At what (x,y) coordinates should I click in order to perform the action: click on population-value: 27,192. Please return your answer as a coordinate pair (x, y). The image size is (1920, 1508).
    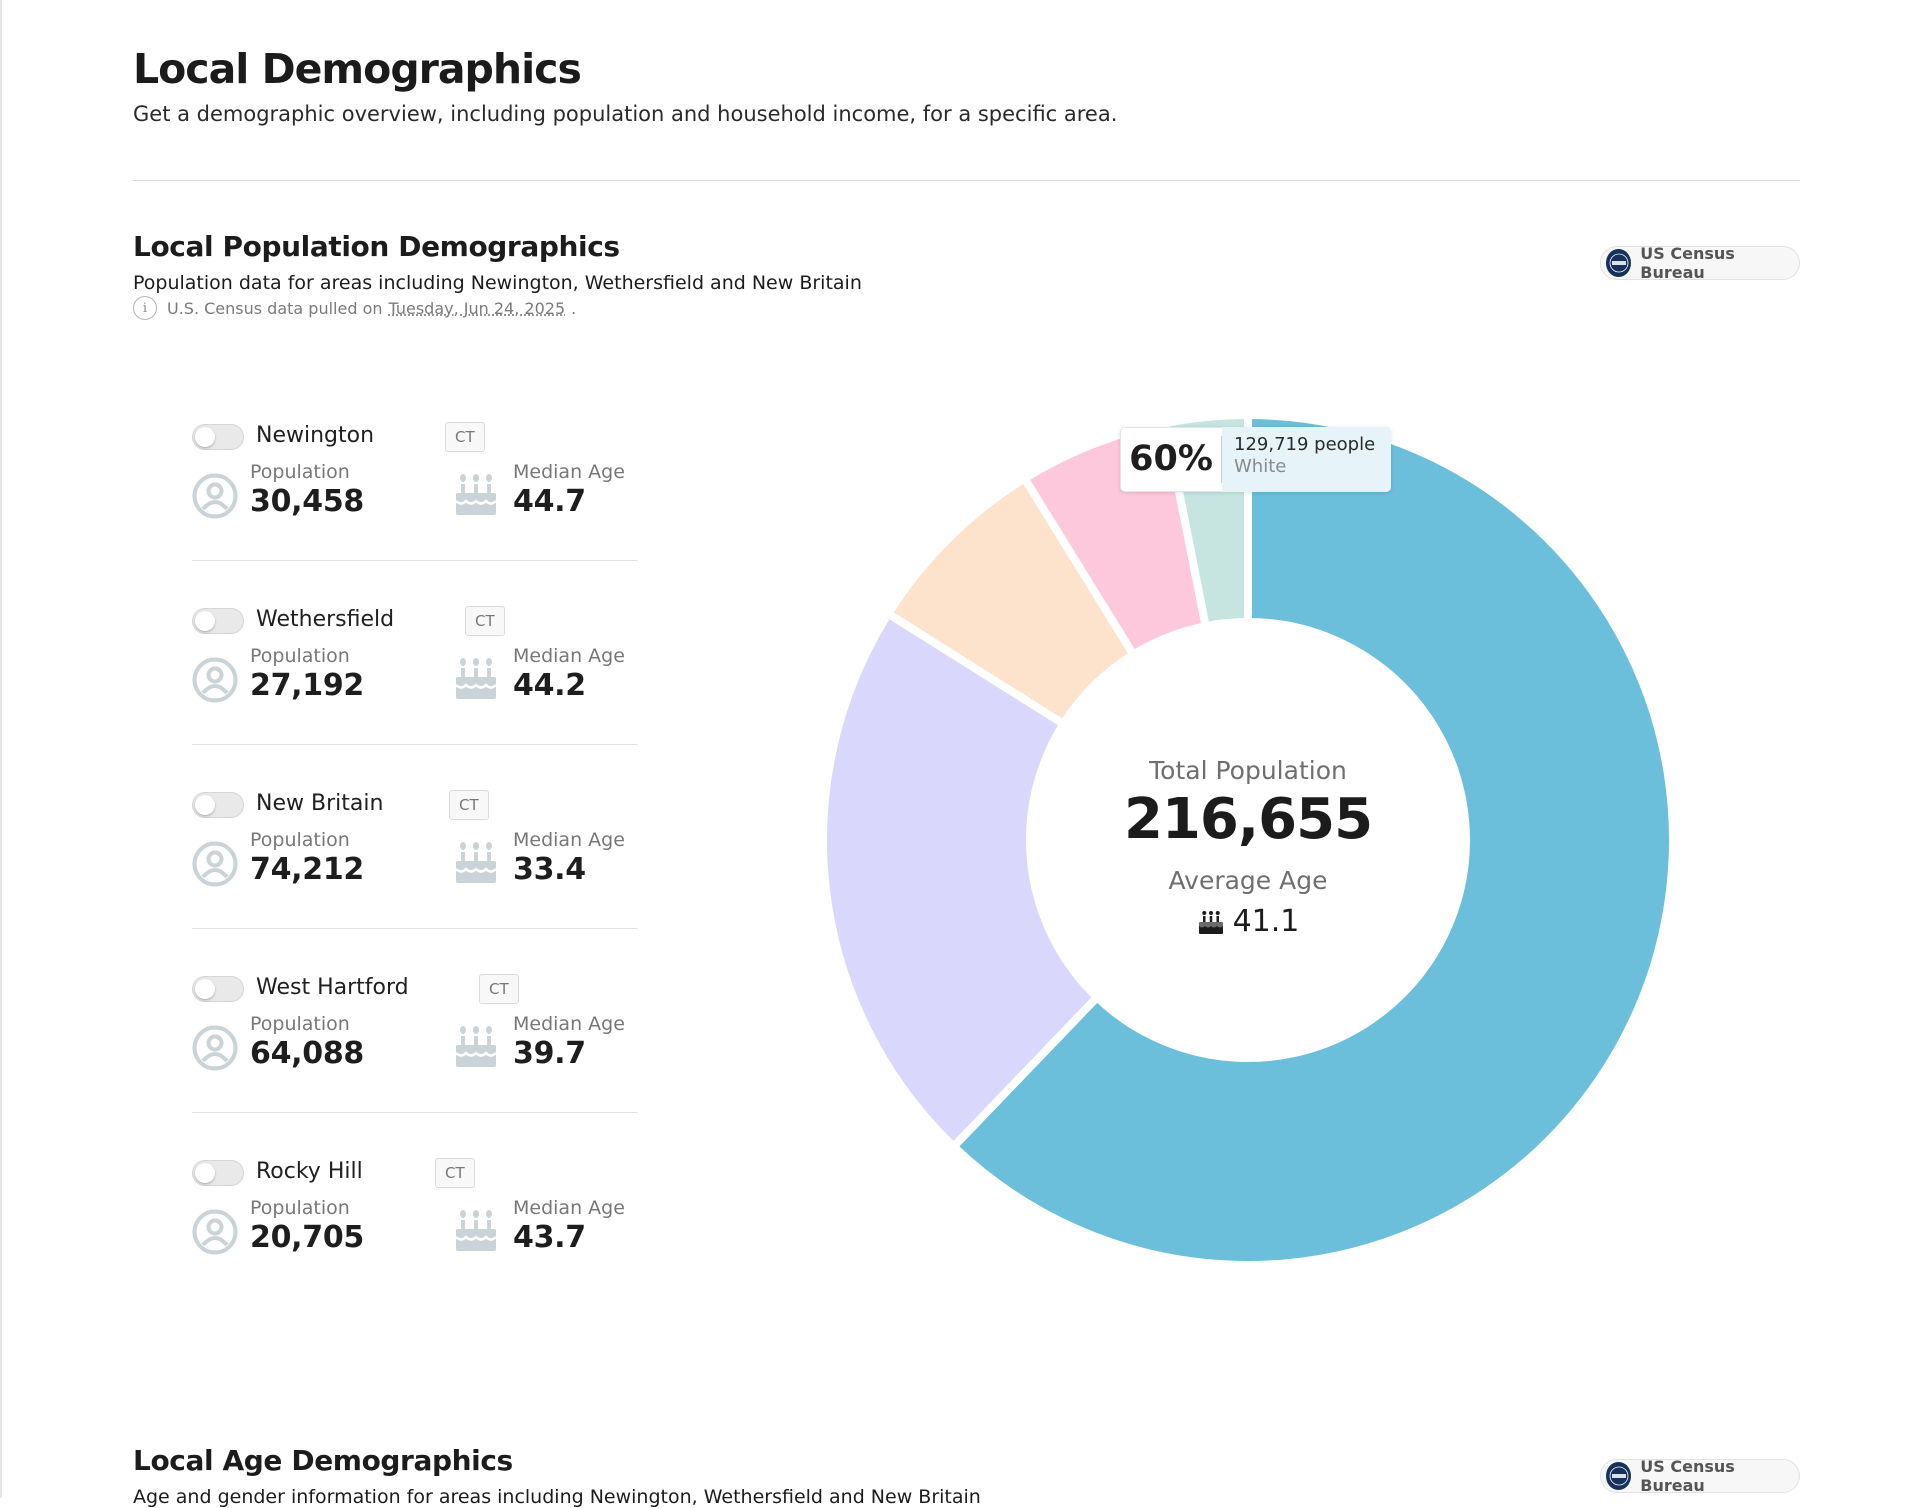
    Looking at the image, I should click on (307, 685).